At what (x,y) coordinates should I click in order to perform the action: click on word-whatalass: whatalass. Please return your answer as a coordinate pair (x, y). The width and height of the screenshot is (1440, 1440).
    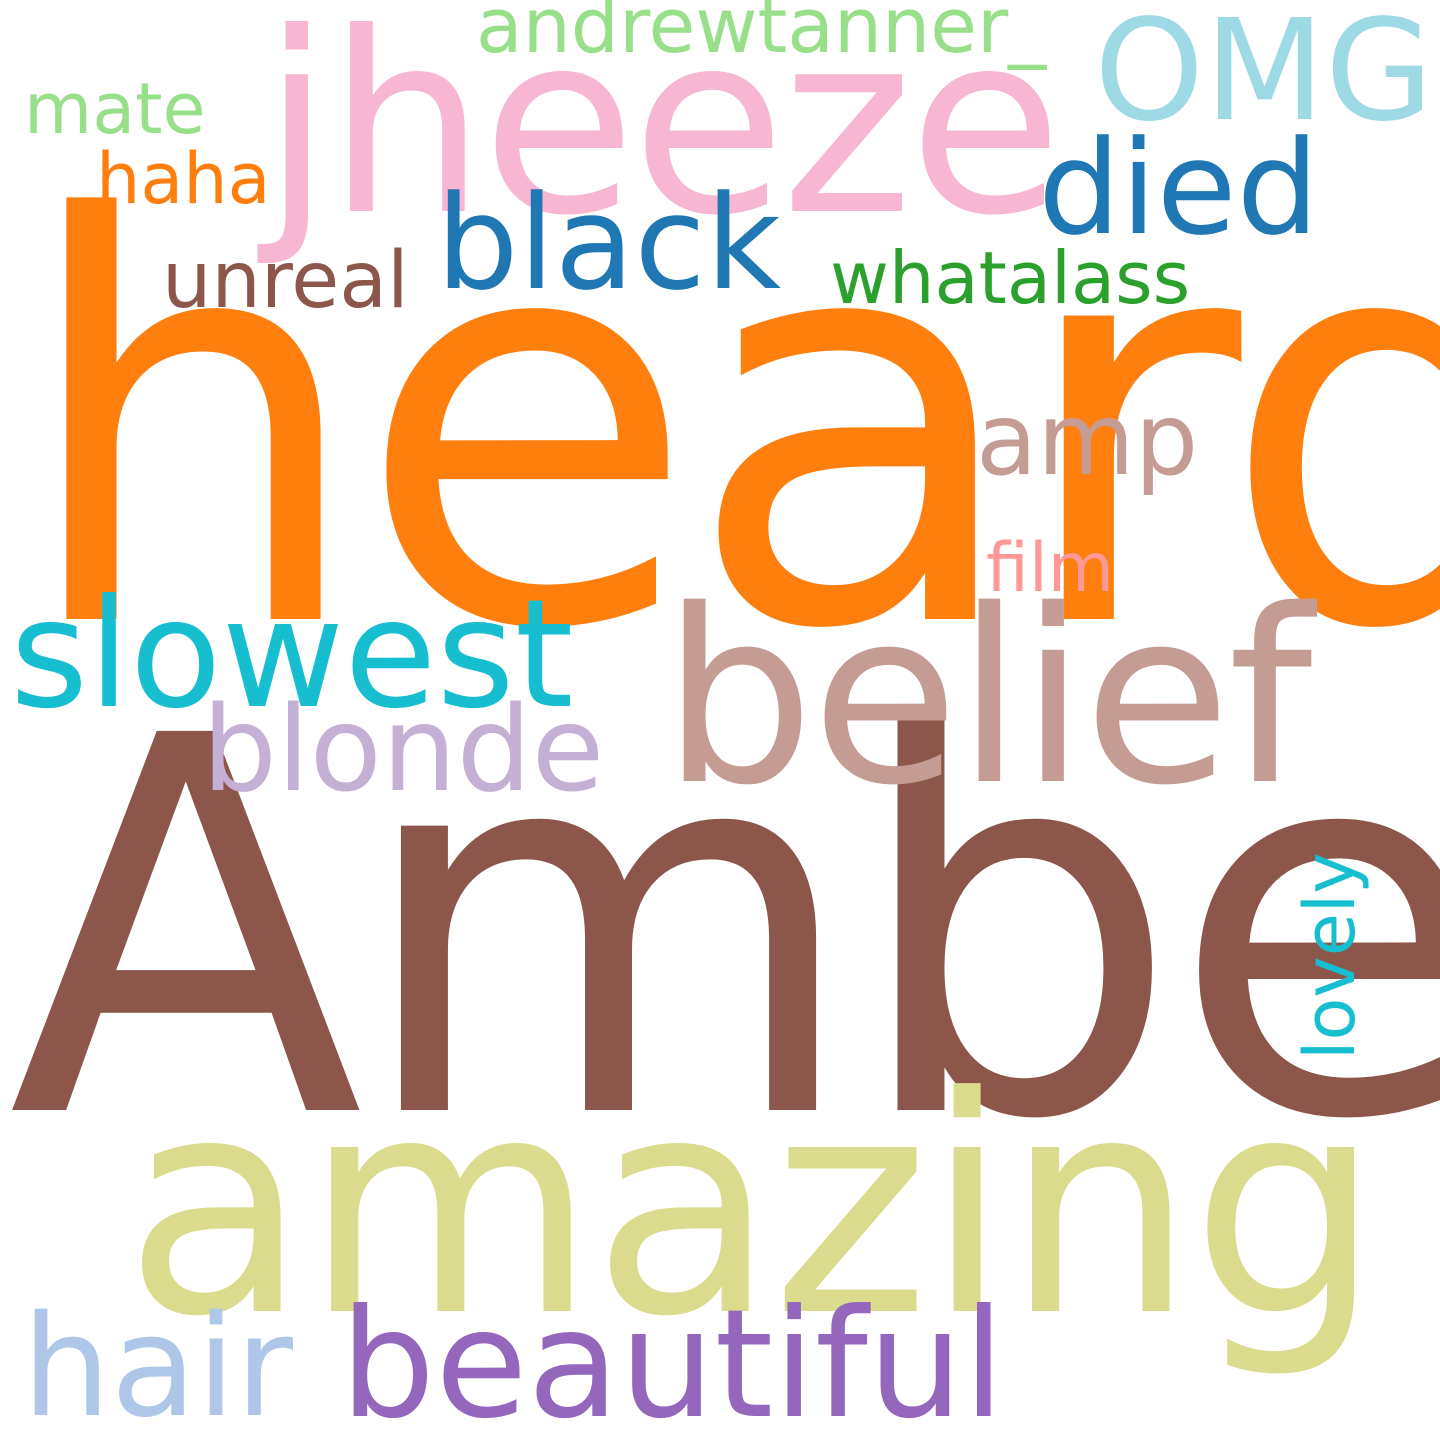
    Looking at the image, I should click on (1010, 278).